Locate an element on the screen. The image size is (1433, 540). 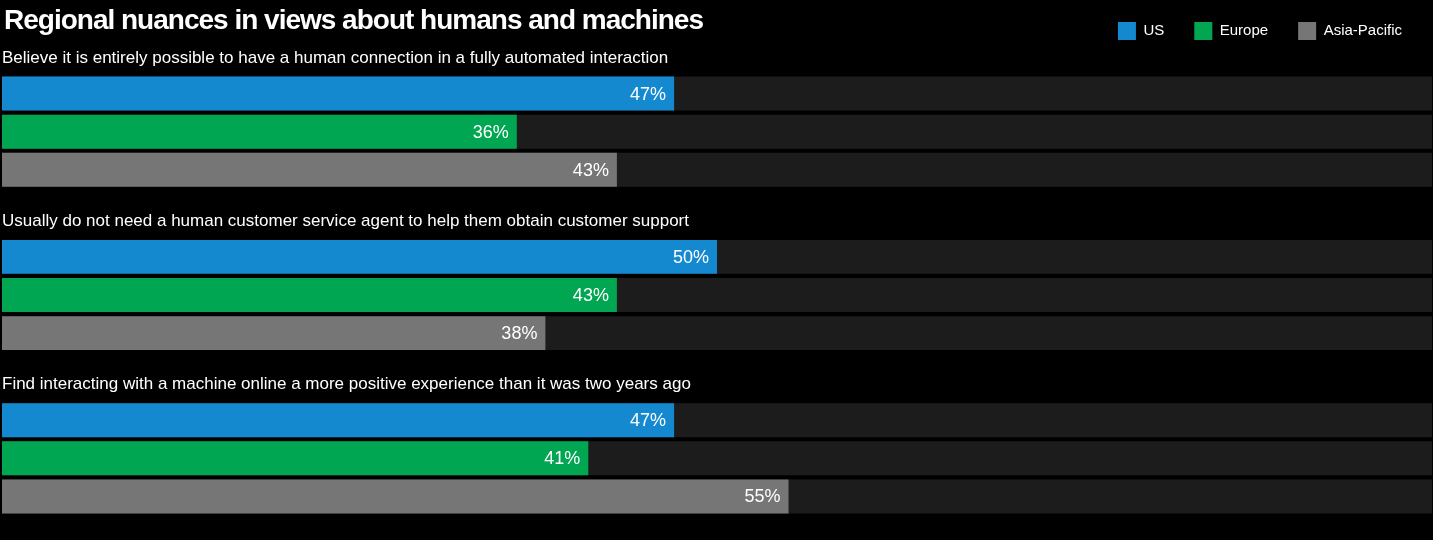
chart-title: Regional nuances in views about humans and machines is located at coordinates (353, 20).